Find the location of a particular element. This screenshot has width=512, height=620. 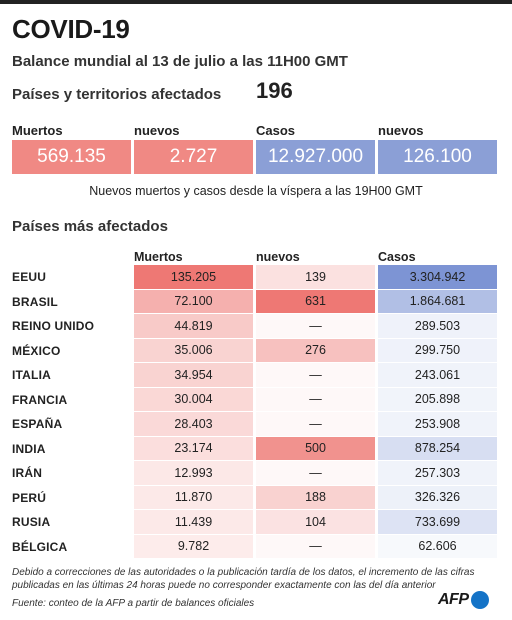

deaths-cell: 11.439 is located at coordinates (193, 522).